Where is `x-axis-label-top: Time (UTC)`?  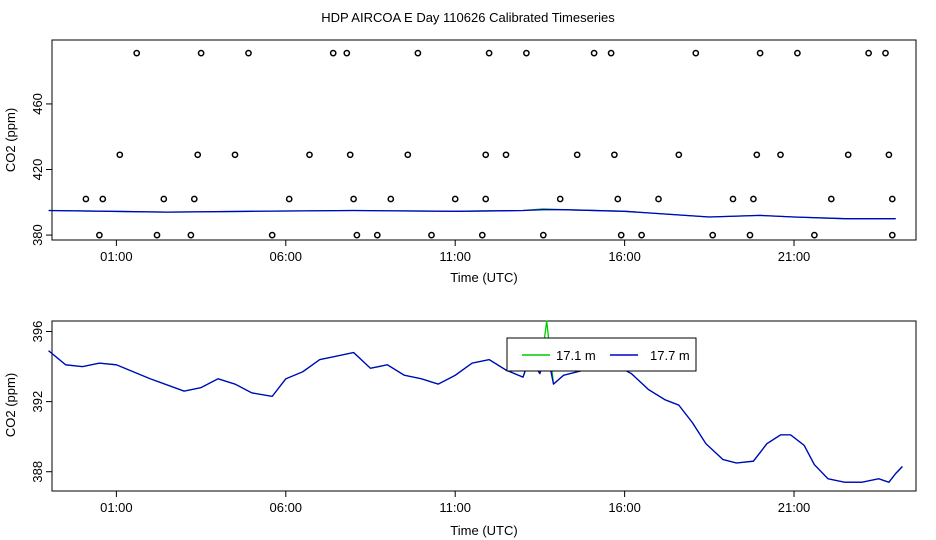 x-axis-label-top: Time (UTC) is located at coordinates (483, 277).